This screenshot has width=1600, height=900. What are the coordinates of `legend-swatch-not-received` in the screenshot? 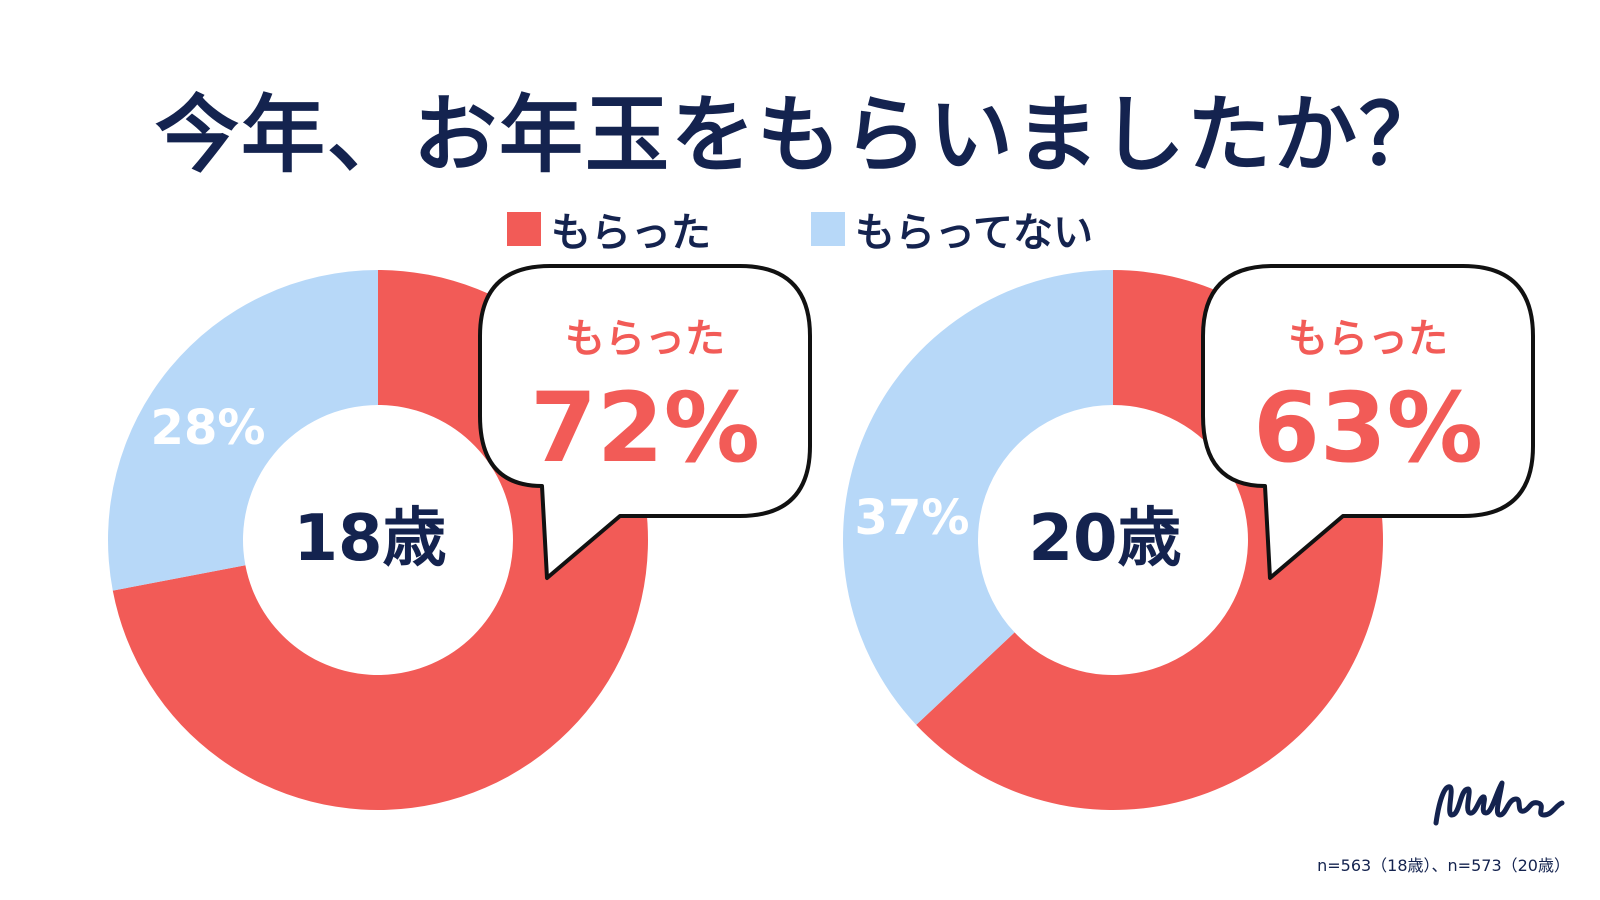 It's located at (828, 229).